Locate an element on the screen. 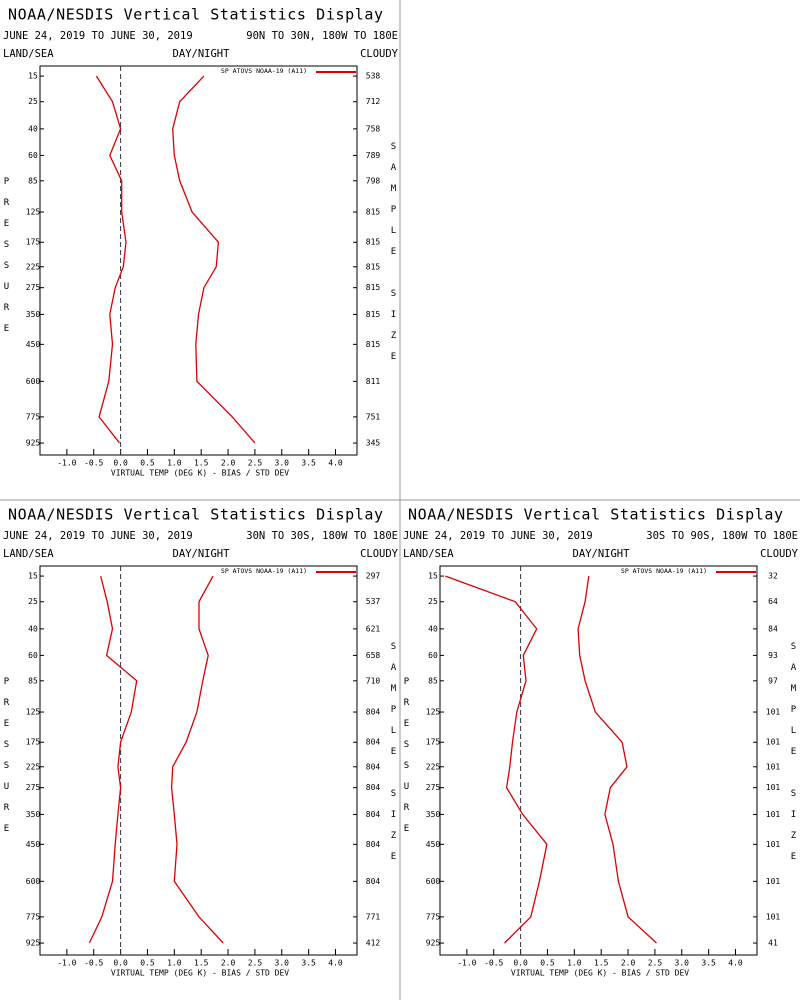 Image resolution: width=800 pixels, height=1000 pixels. sky: CLOUDY is located at coordinates (379, 54).